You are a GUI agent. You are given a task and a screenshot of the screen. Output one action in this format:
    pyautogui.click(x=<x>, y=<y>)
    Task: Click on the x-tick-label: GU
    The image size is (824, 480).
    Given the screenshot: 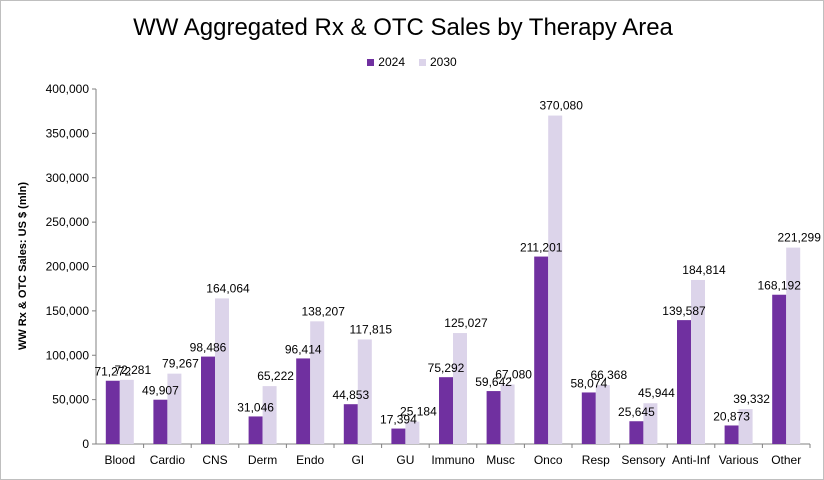 What is the action you would take?
    pyautogui.click(x=405, y=460)
    